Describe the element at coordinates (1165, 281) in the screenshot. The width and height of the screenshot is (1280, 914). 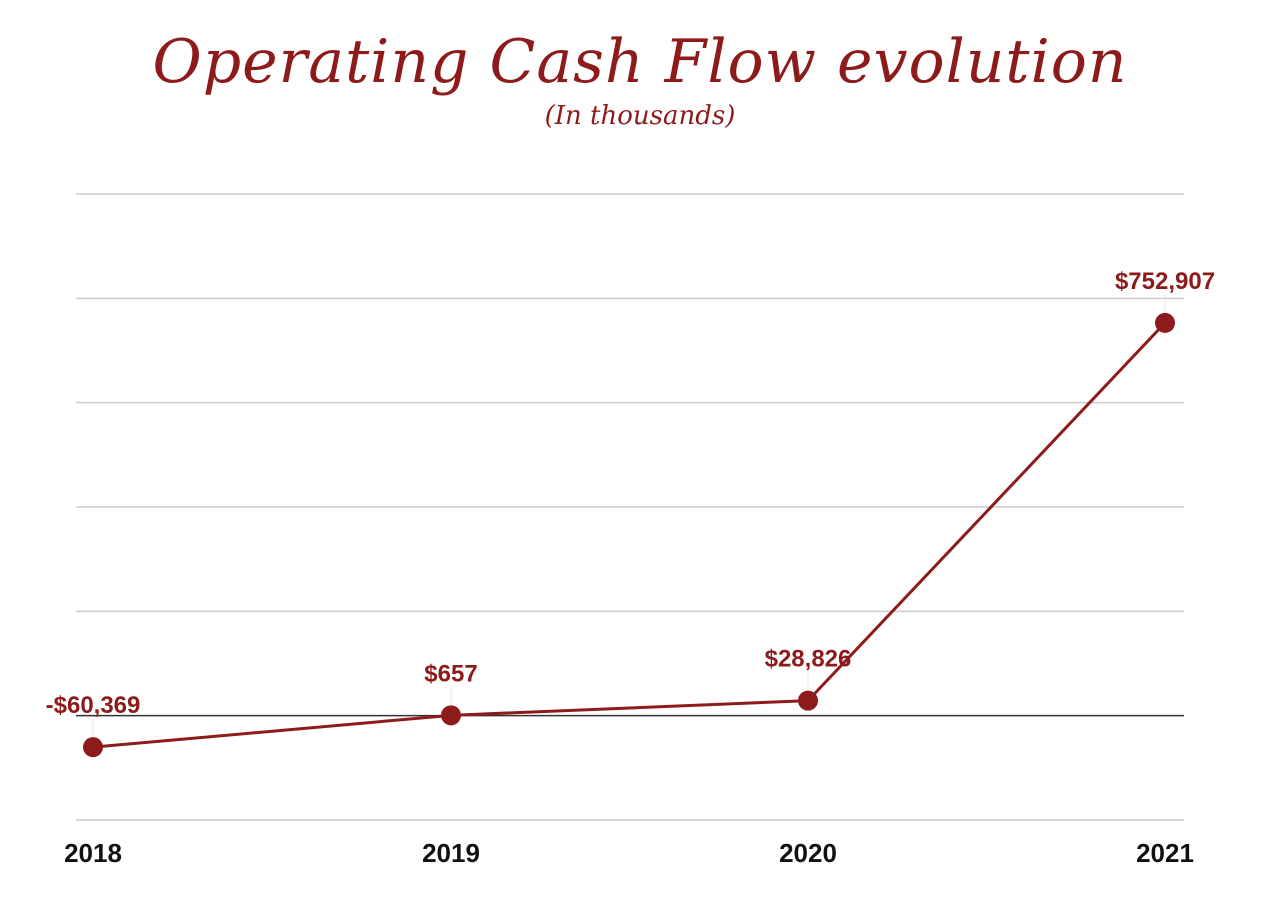
I see `data-label: $752,907` at that location.